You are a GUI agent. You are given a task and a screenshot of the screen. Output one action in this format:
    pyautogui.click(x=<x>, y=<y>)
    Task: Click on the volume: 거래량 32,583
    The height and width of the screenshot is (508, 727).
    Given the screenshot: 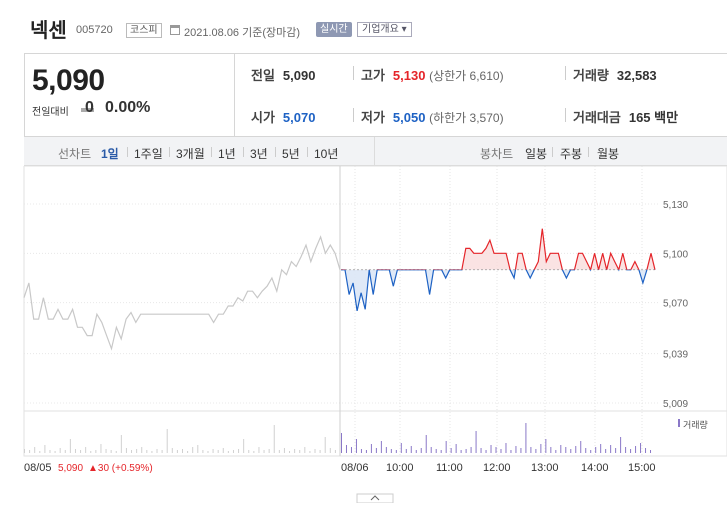 What is the action you would take?
    pyautogui.click(x=615, y=74)
    